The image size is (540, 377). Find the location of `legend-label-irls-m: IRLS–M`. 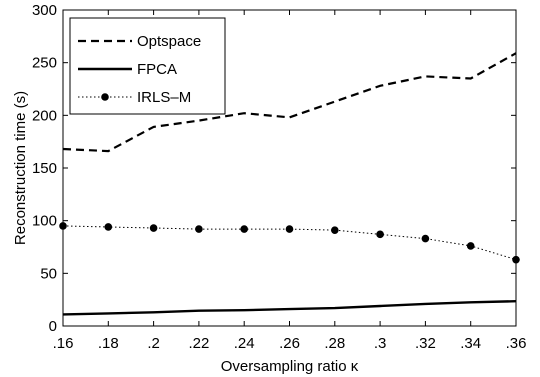

legend-label-irls-m: IRLS–M is located at coordinates (164, 97).